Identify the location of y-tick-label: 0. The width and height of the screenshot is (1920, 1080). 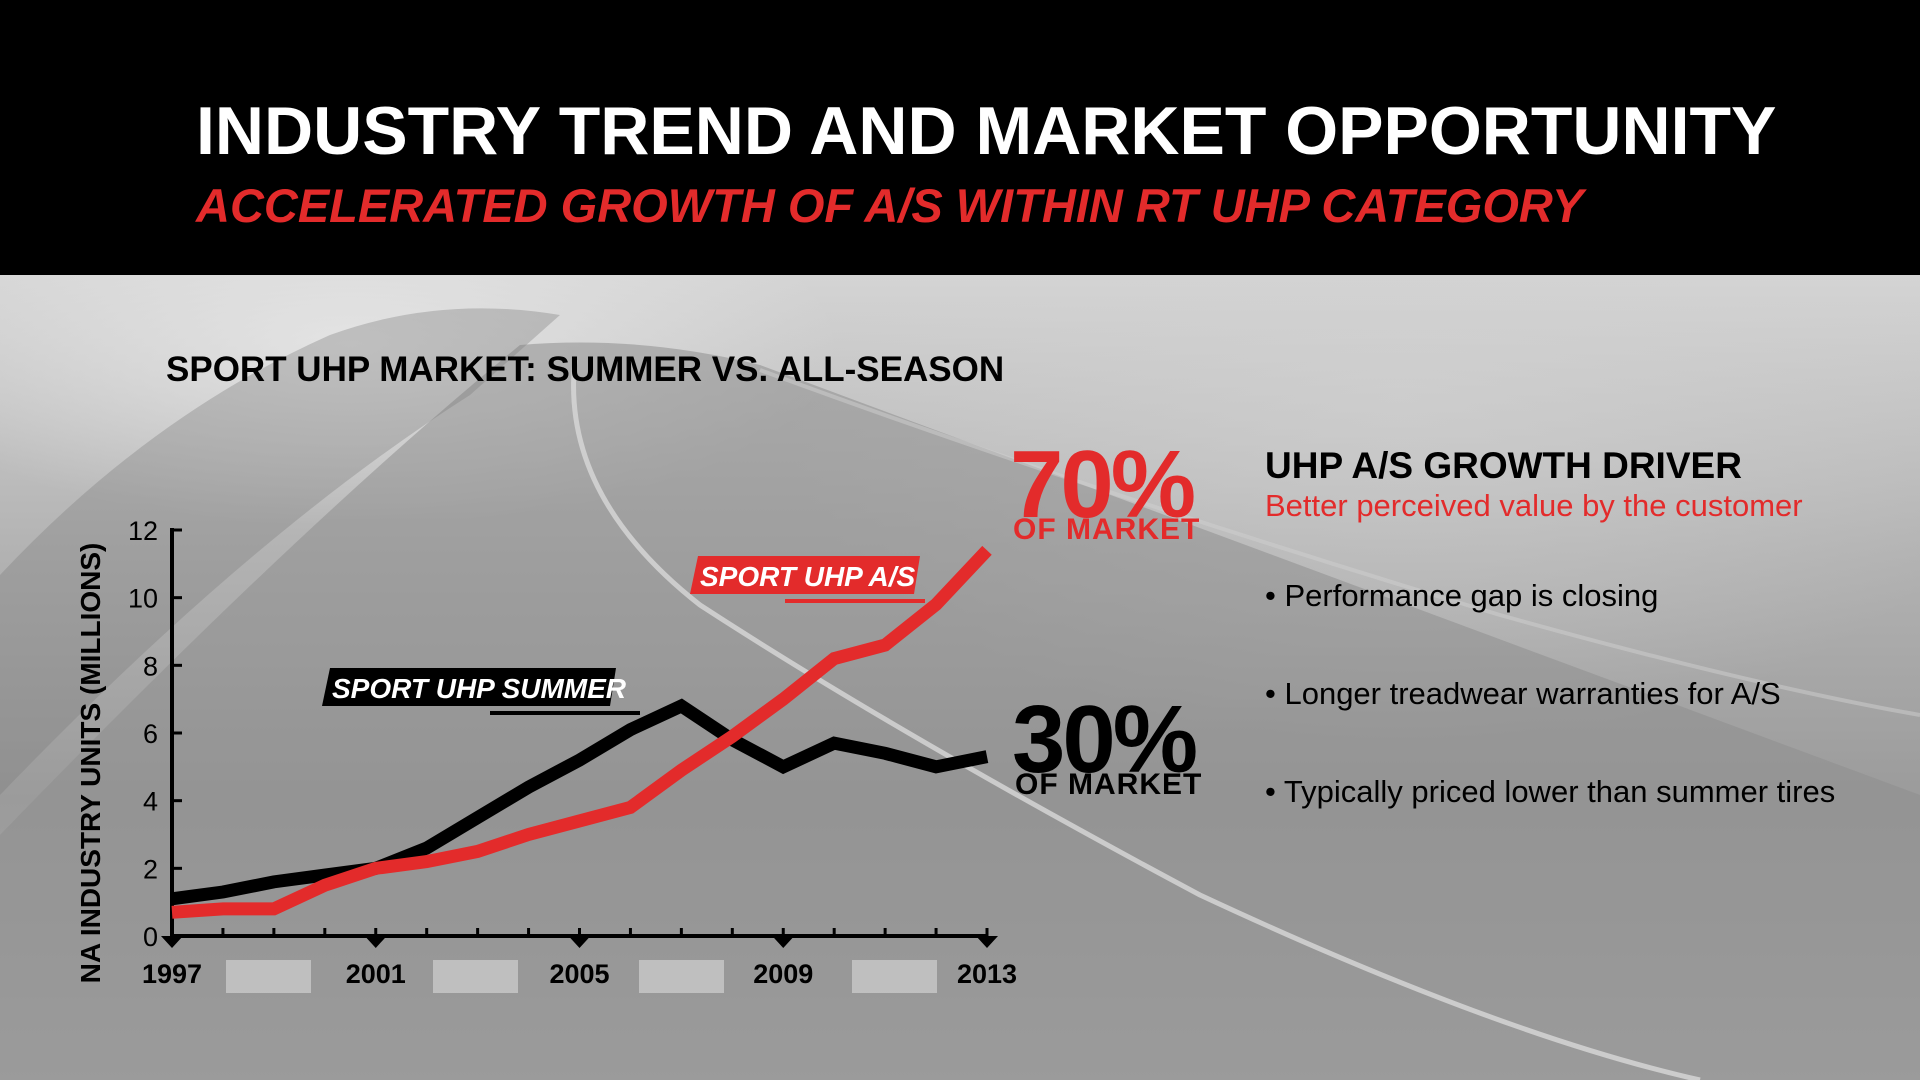
(150, 937).